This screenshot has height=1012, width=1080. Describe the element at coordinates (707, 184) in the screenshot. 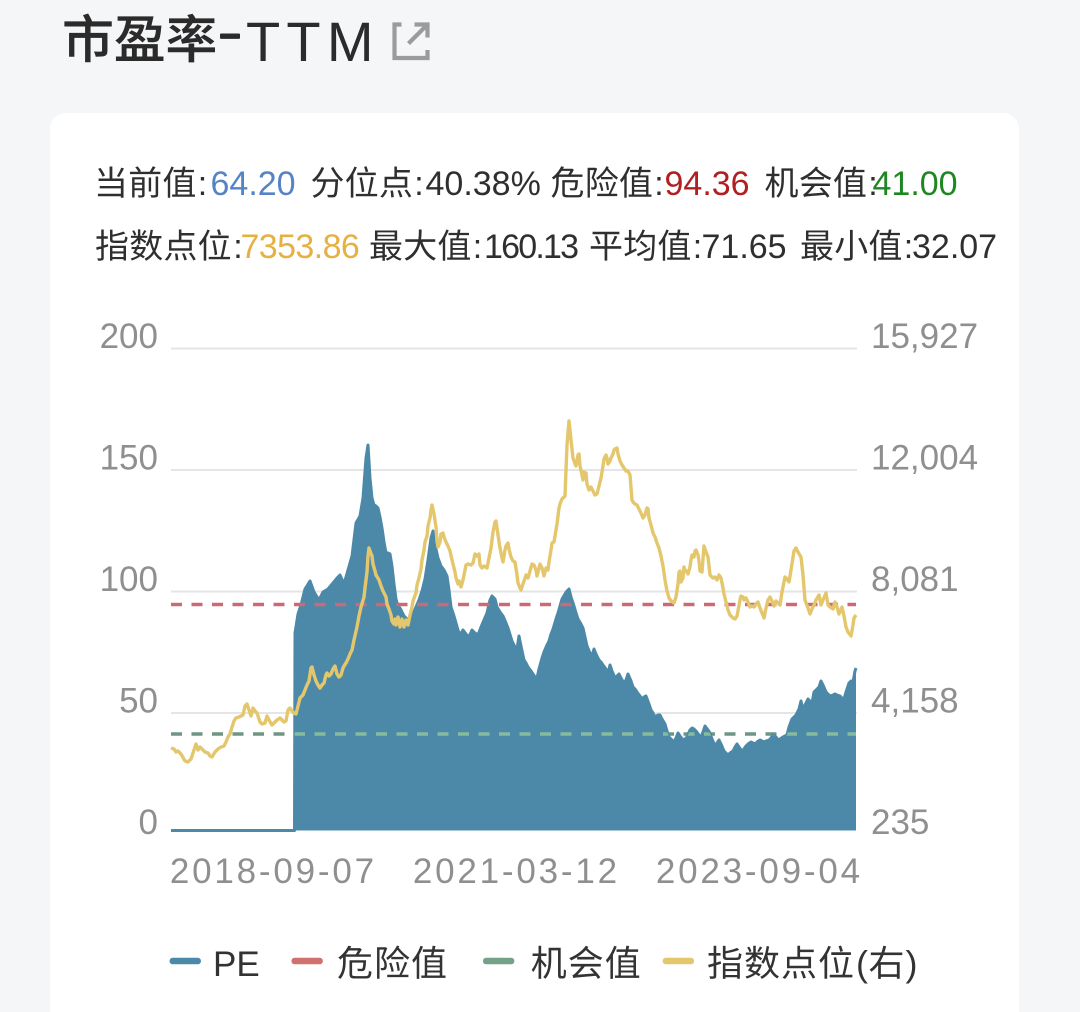

I see `svg-text: 94.36` at that location.